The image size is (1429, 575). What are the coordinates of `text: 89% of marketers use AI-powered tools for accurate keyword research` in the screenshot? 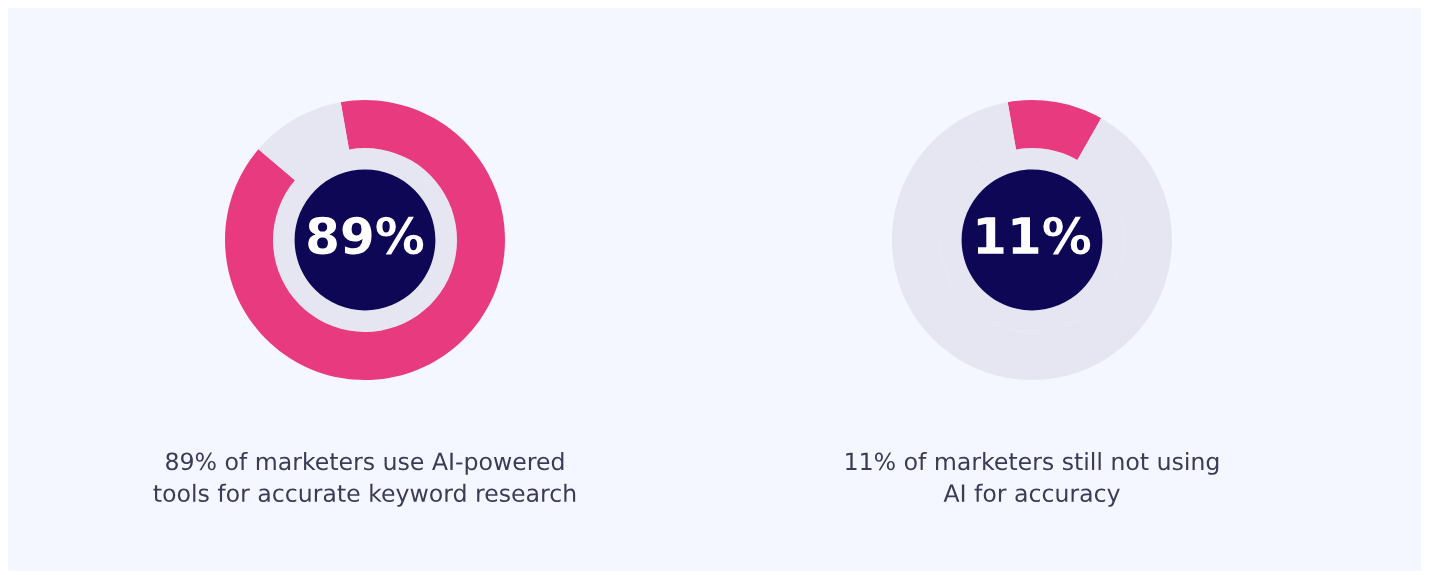 It's located at (364, 479).